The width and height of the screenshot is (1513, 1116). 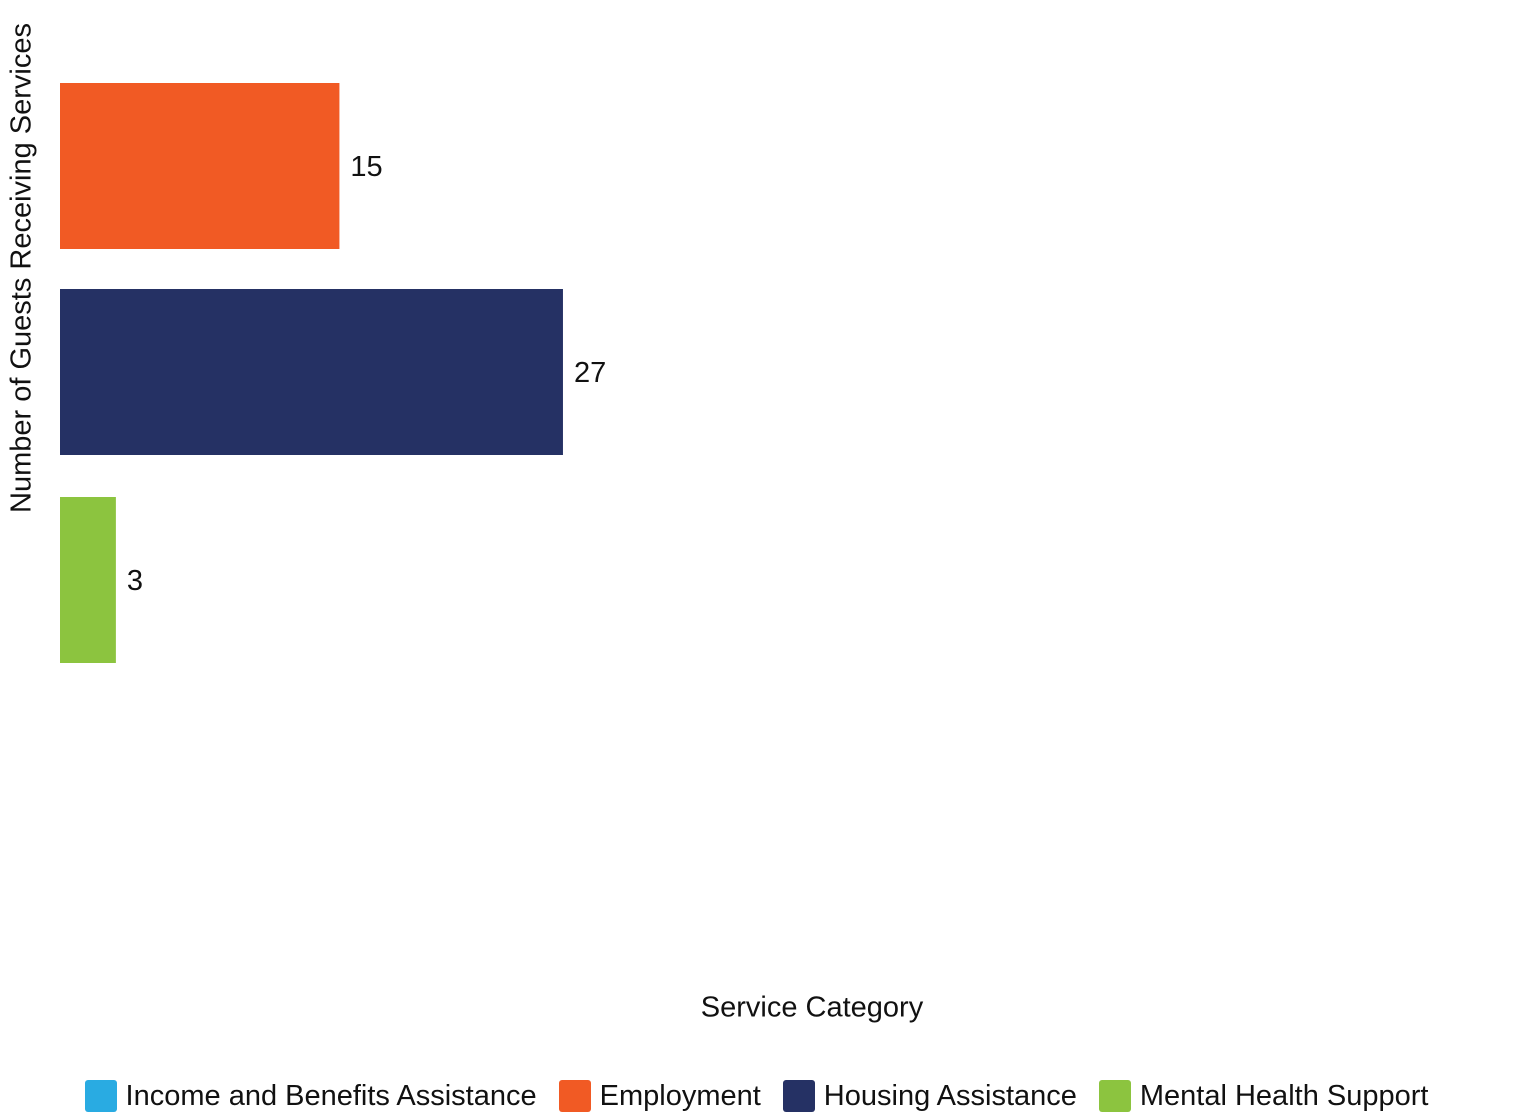 What do you see at coordinates (135, 581) in the screenshot?
I see `data-label-mental-health-support: 3` at bounding box center [135, 581].